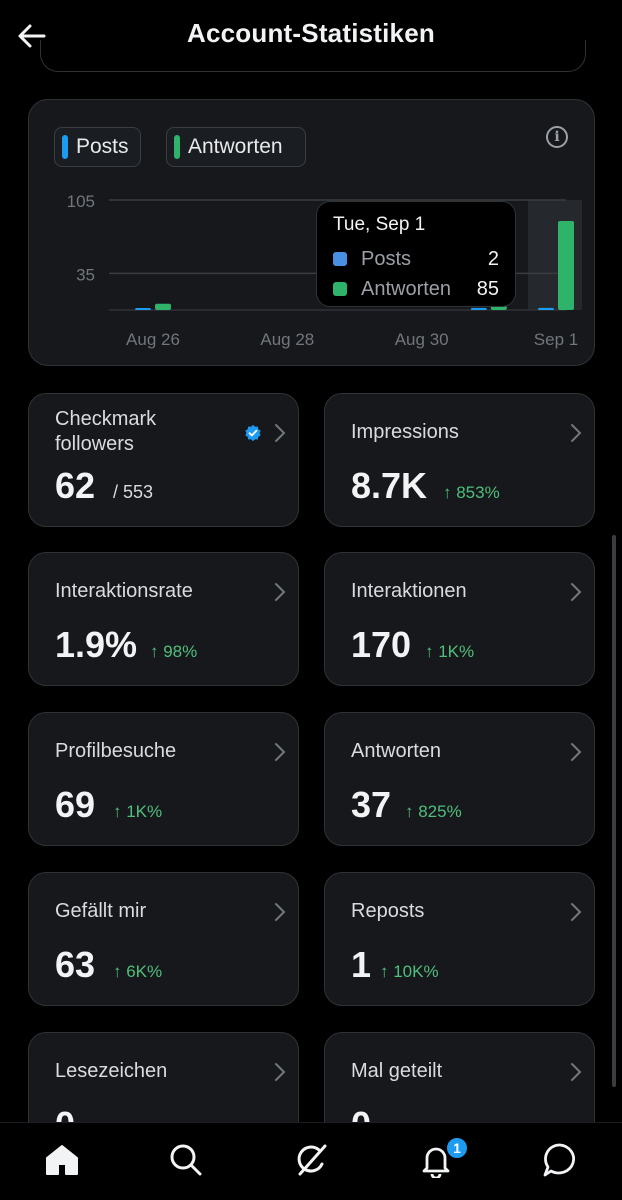  What do you see at coordinates (457, 1148) in the screenshot?
I see `notification-badge: 1` at bounding box center [457, 1148].